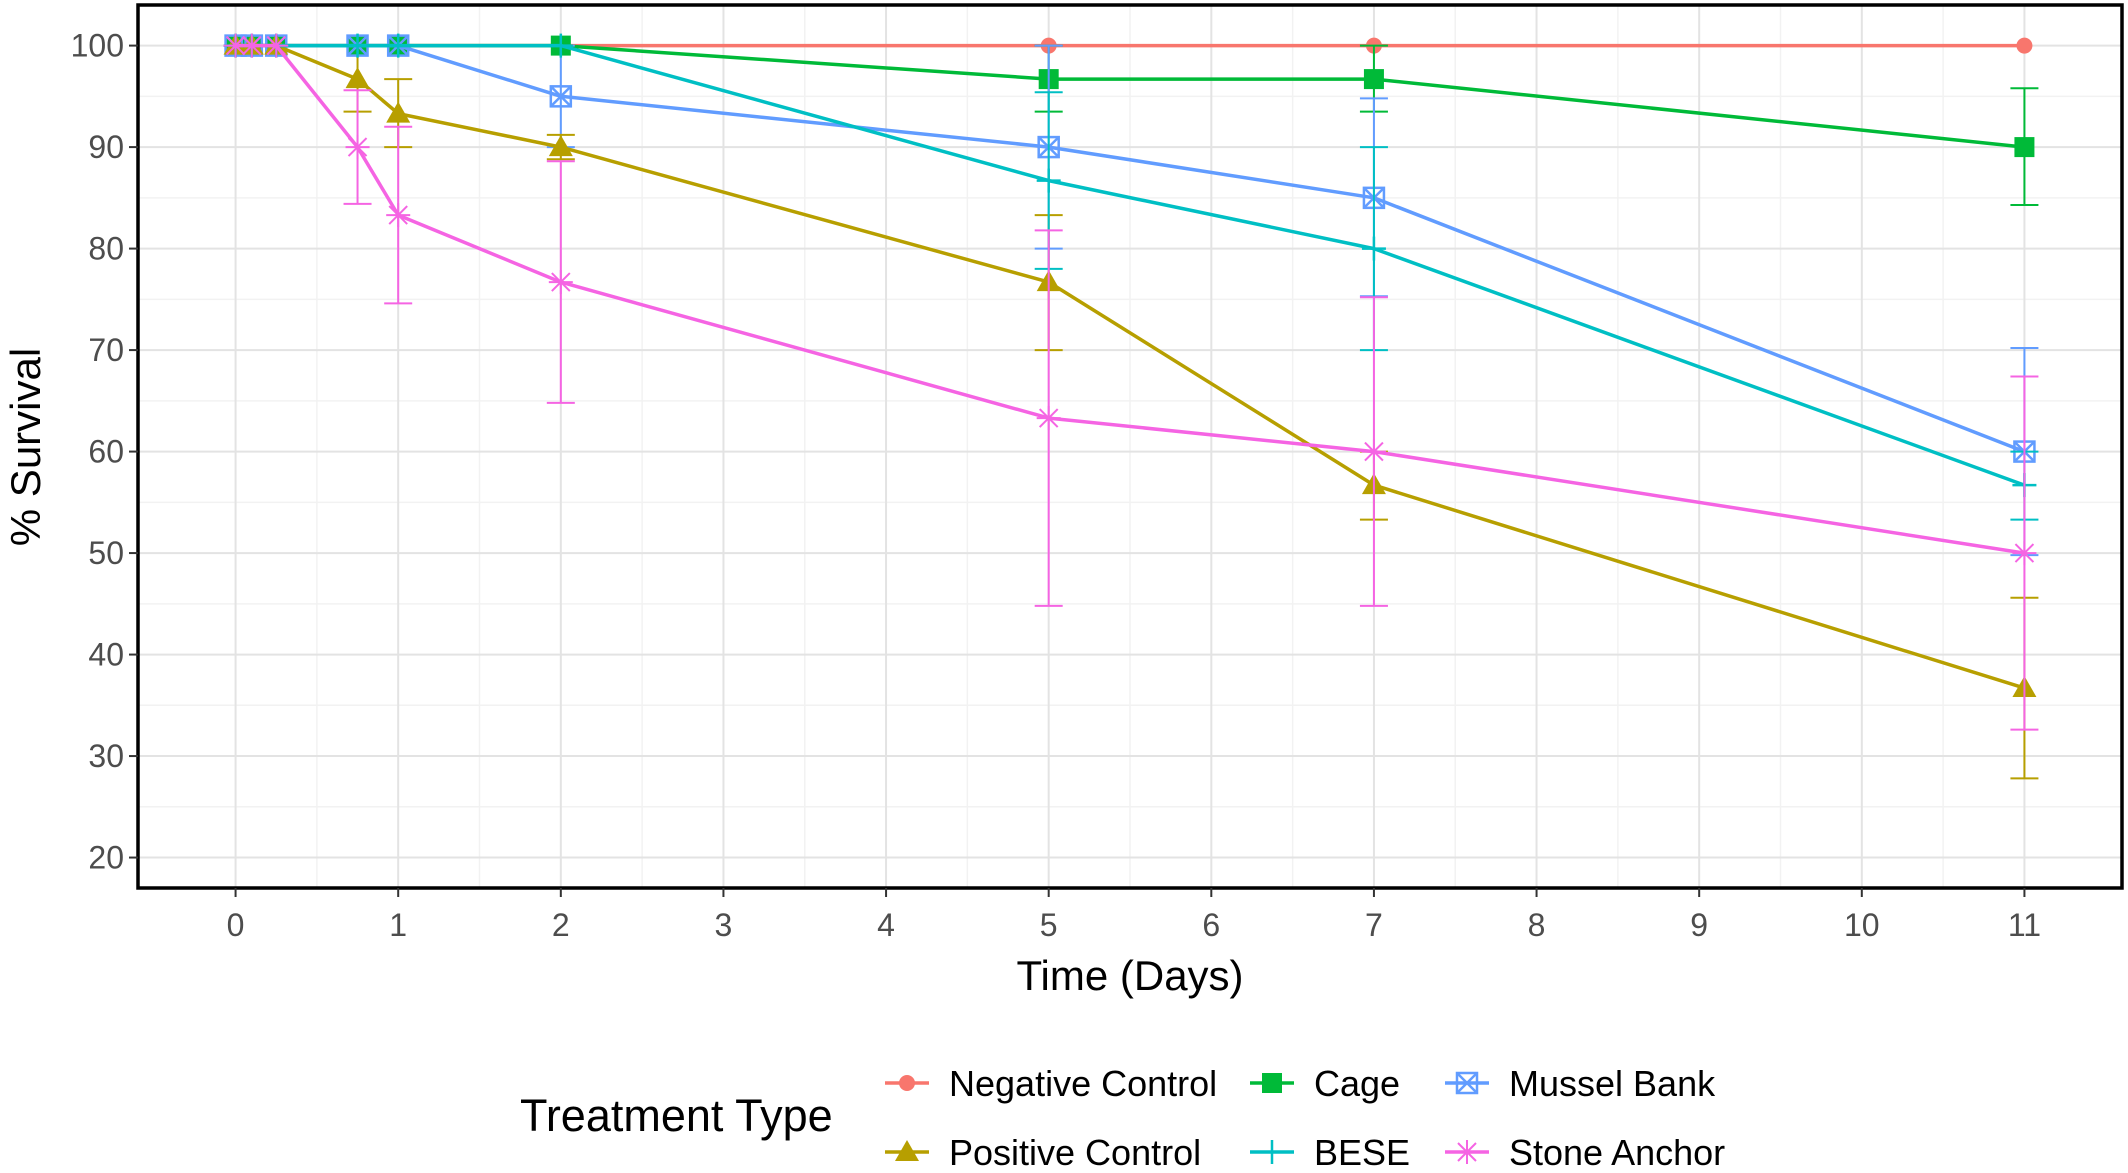 The height and width of the screenshot is (1173, 2128). I want to click on legend-label: Stone Anchor, so click(1617, 1152).